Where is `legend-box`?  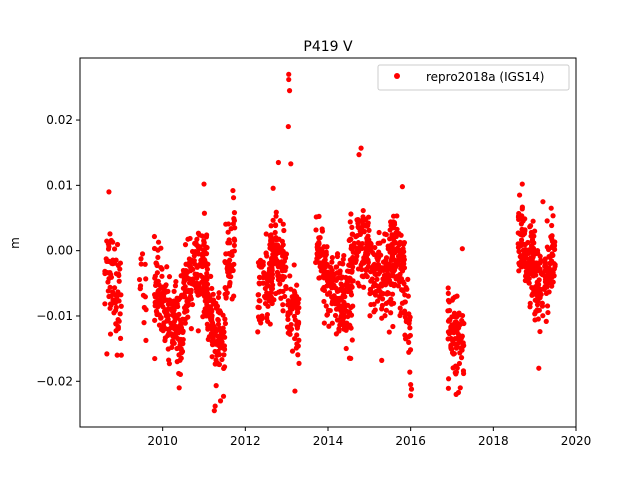 legend-box is located at coordinates (473, 77).